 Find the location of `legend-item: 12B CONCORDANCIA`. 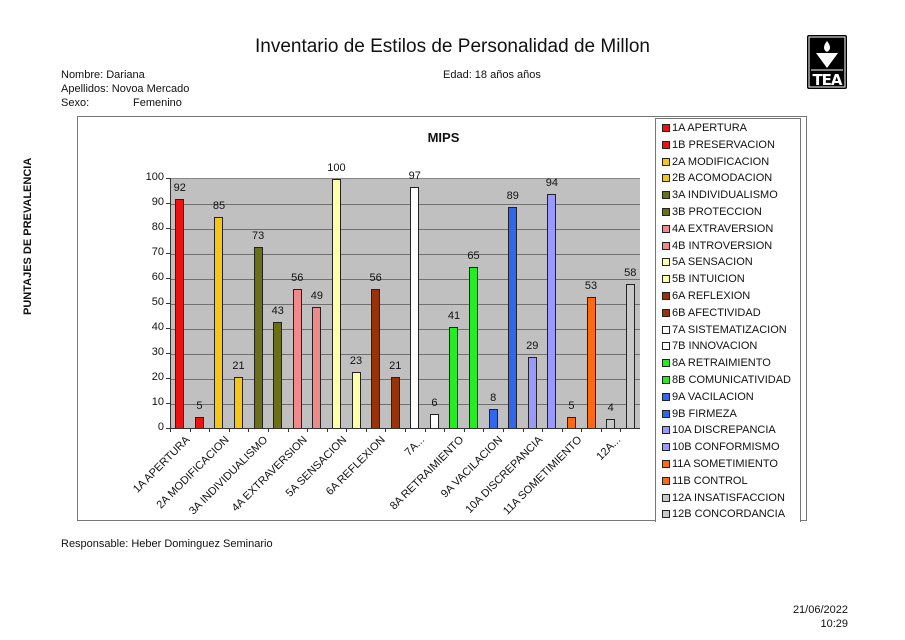

legend-item: 12B CONCORDANCIA is located at coordinates (723, 514).